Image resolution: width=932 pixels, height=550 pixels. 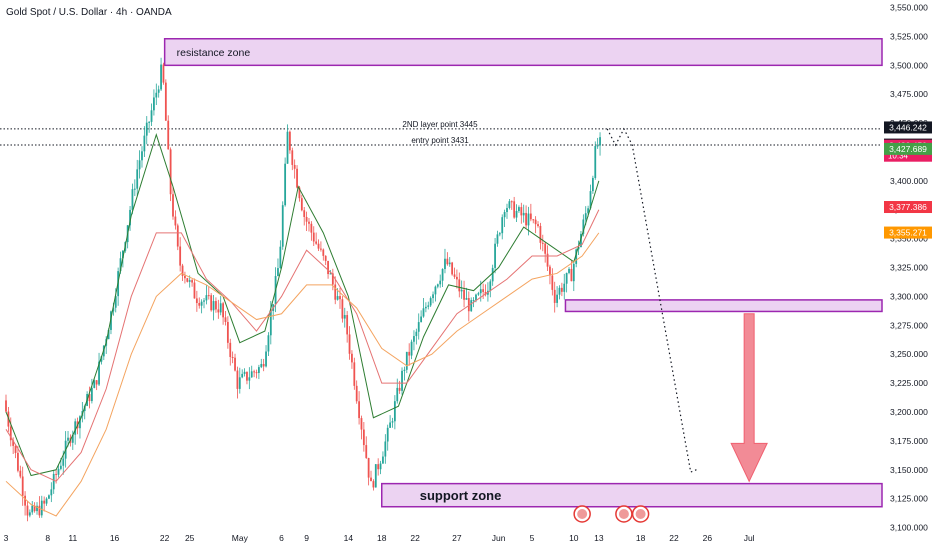 What do you see at coordinates (674, 538) in the screenshot?
I see `x-tick-label: 22` at bounding box center [674, 538].